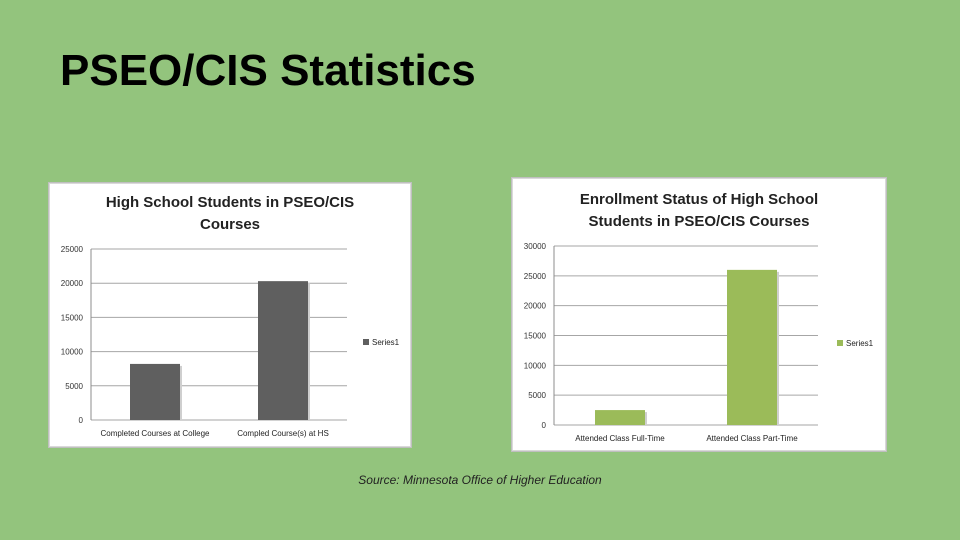 This screenshot has height=540, width=960. What do you see at coordinates (230, 224) in the screenshot?
I see `chart-title-line: Courses` at bounding box center [230, 224].